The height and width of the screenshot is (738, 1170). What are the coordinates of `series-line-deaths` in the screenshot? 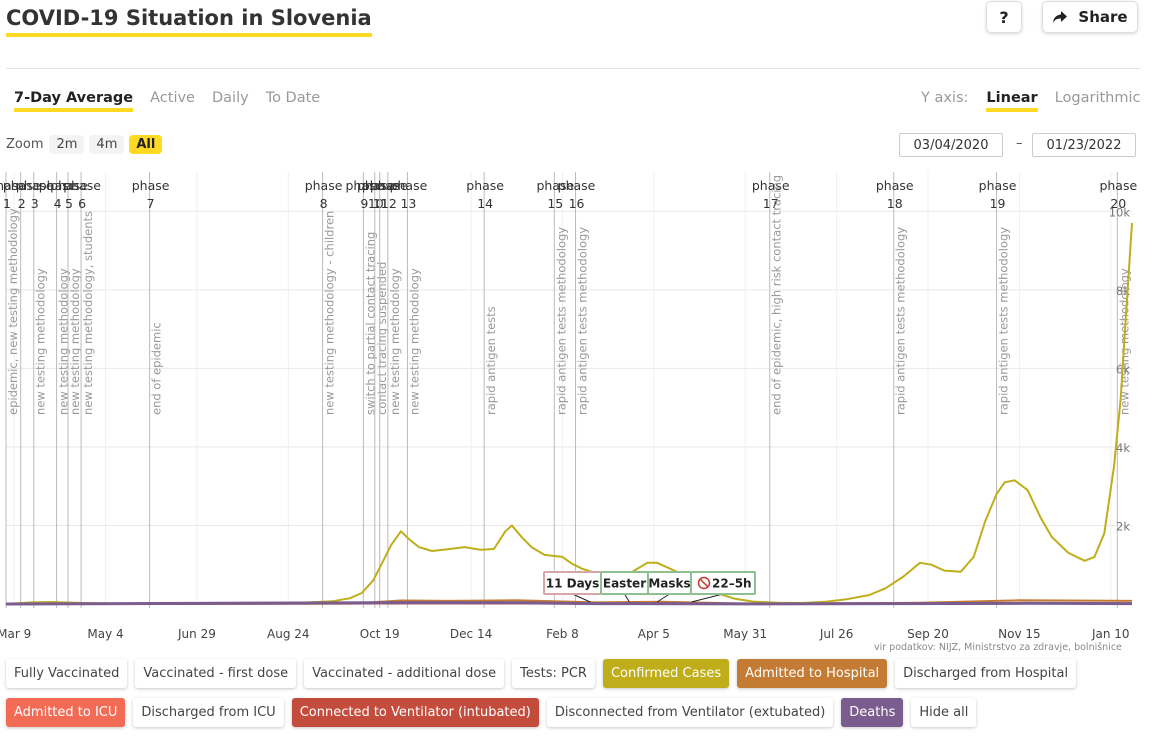 It's located at (569, 603).